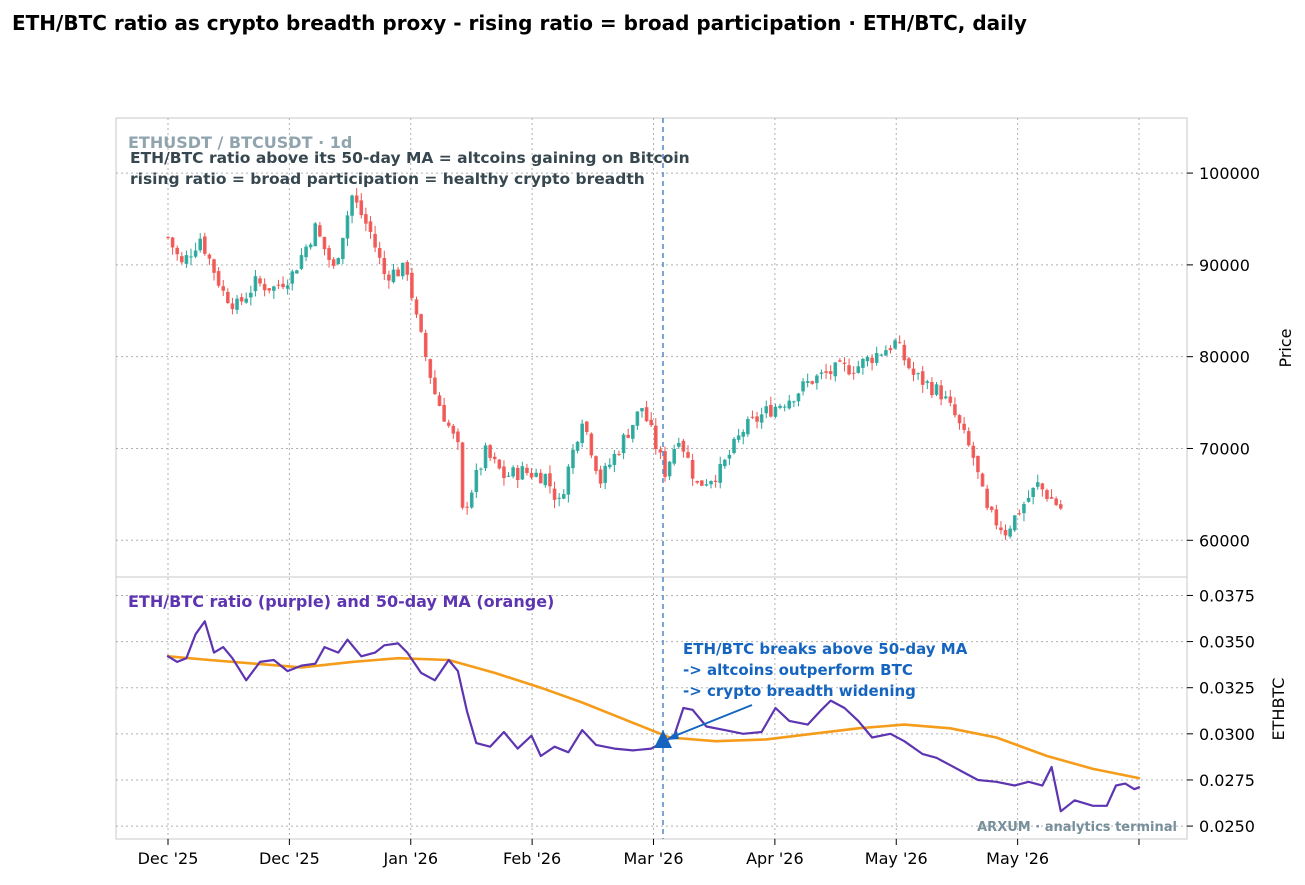  Describe the element at coordinates (1224, 540) in the screenshot. I see `price-y-tick-label: 60000` at that location.